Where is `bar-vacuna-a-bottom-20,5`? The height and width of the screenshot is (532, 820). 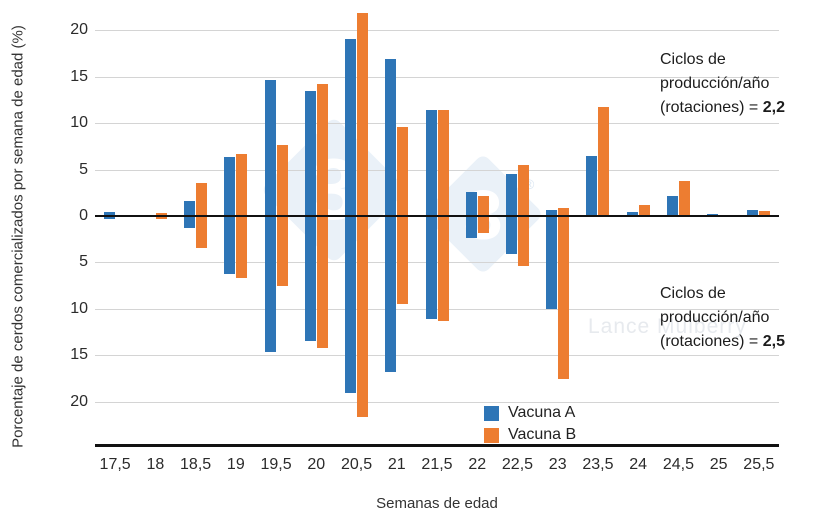
bar-vacuna-a-bottom-20,5 is located at coordinates (351, 304).